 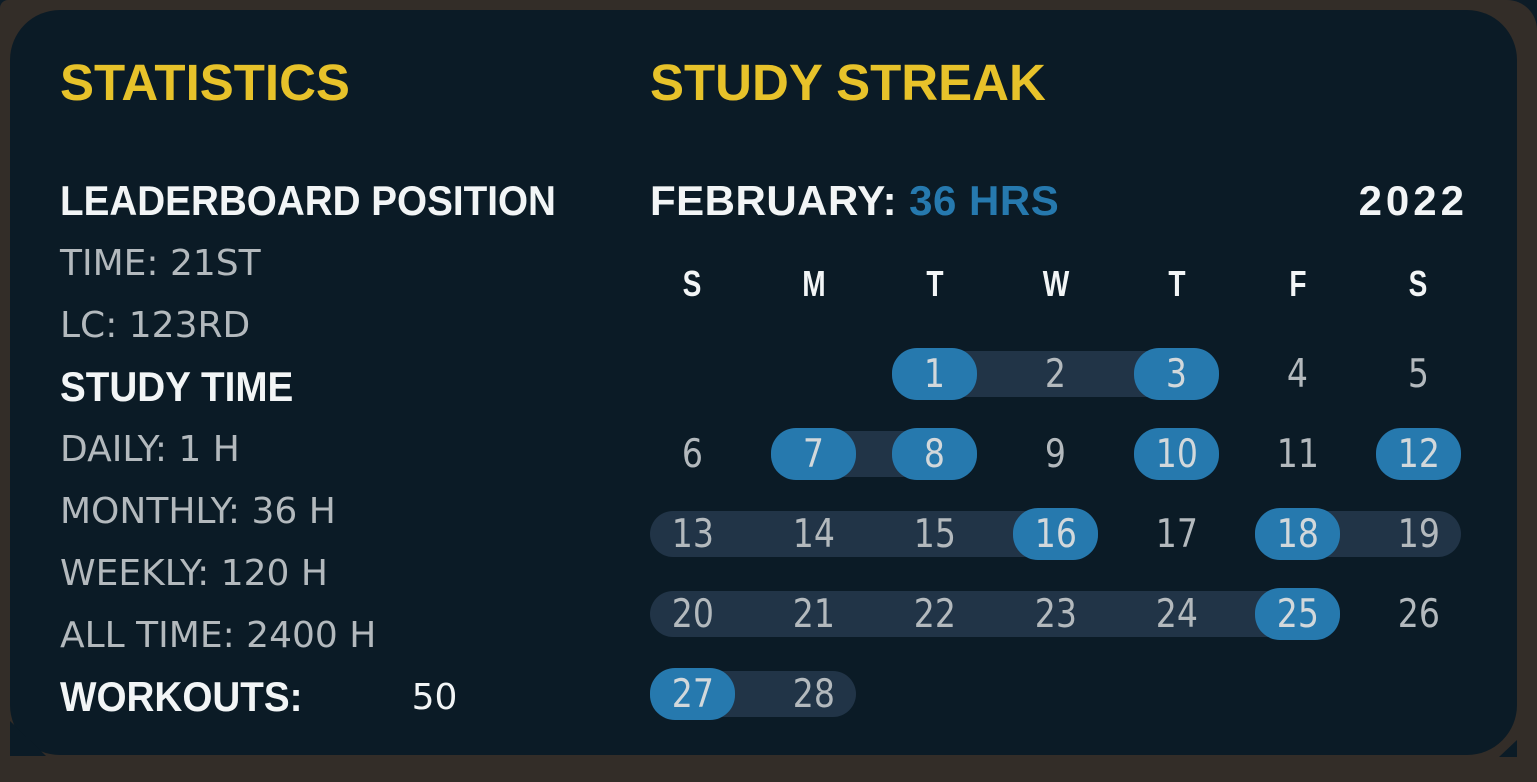 I want to click on calendar-day-3: 3, so click(x=1176, y=374).